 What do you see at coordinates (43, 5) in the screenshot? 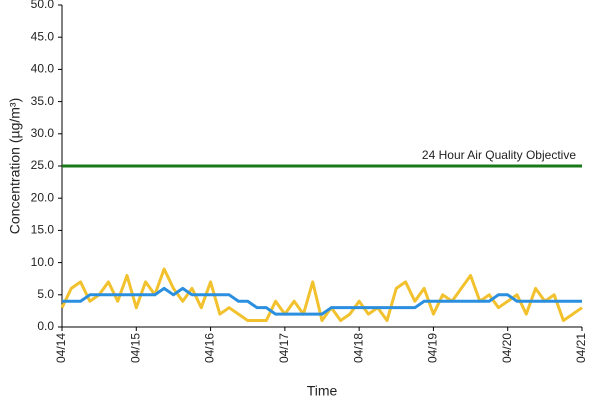
I see `y-tick-label: 50.0` at bounding box center [43, 5].